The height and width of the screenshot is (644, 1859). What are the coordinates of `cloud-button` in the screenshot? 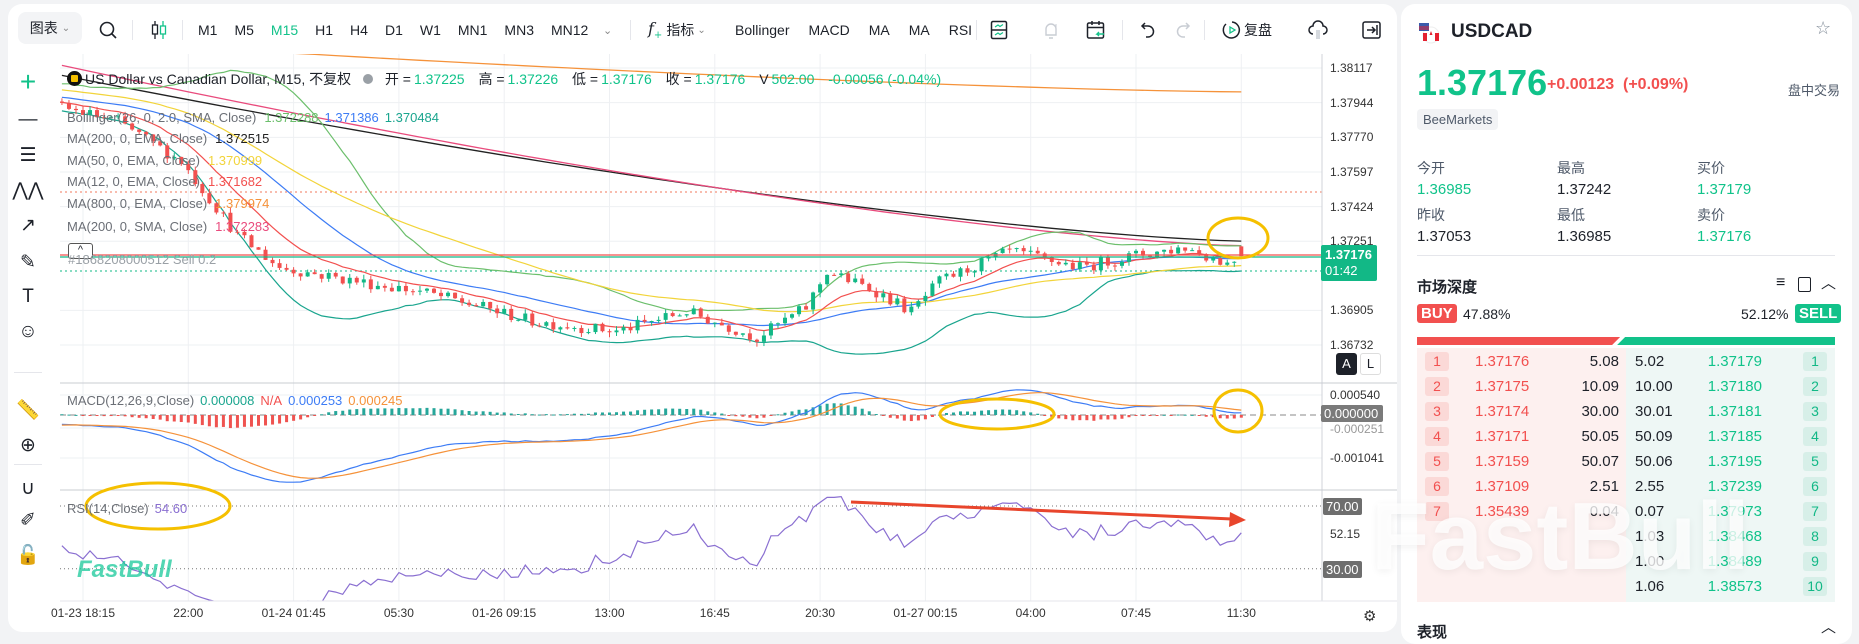 It's located at (1318, 30).